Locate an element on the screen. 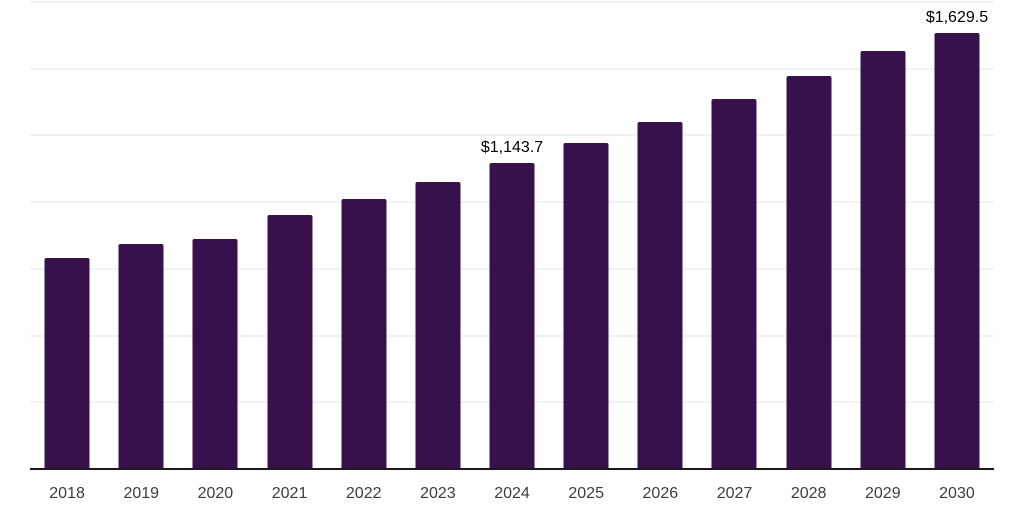 The width and height of the screenshot is (1024, 512). x-axis-tick-label: 2019 is located at coordinates (141, 493).